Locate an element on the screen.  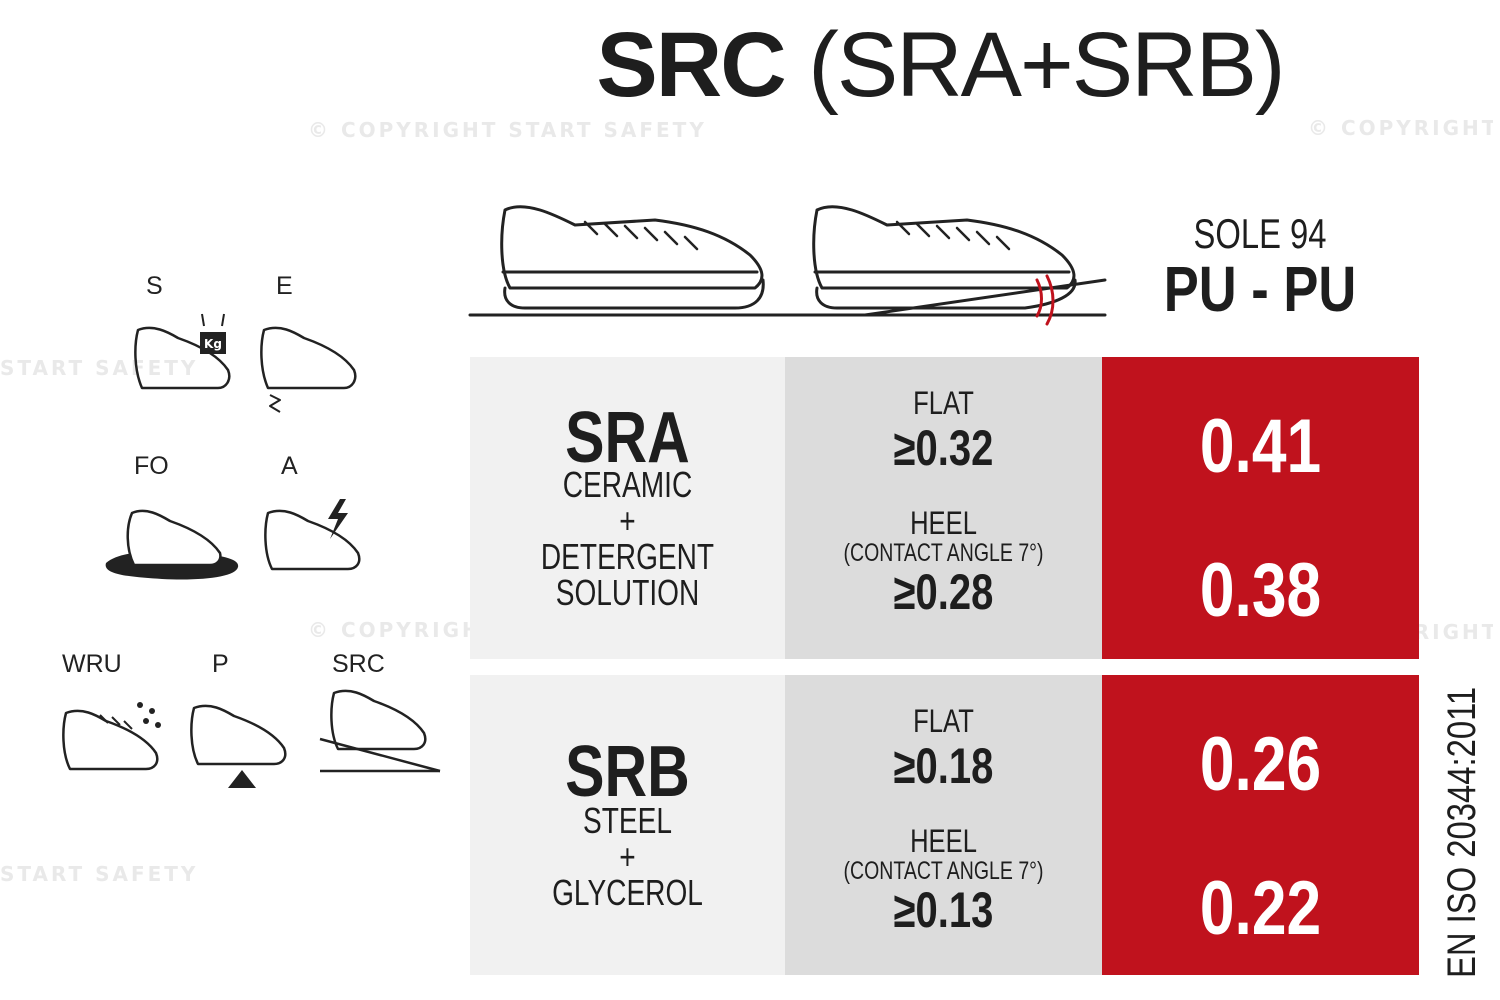
shoe-oil-icon is located at coordinates (172, 544).